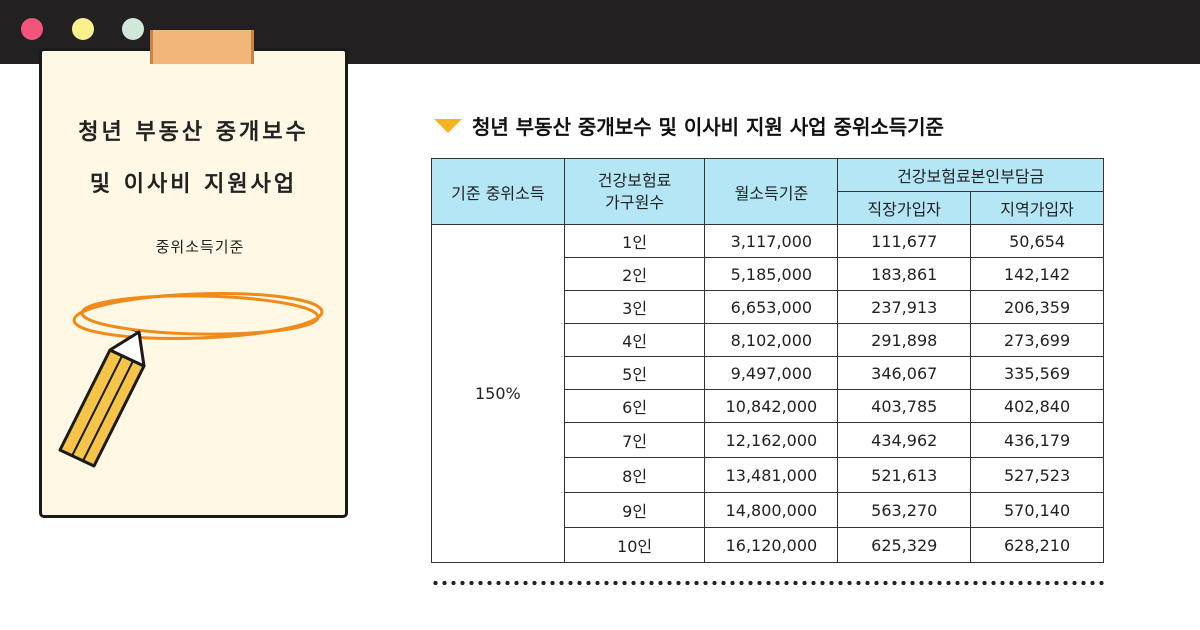 The width and height of the screenshot is (1200, 630). I want to click on median-value-cell: 150%, so click(498, 393).